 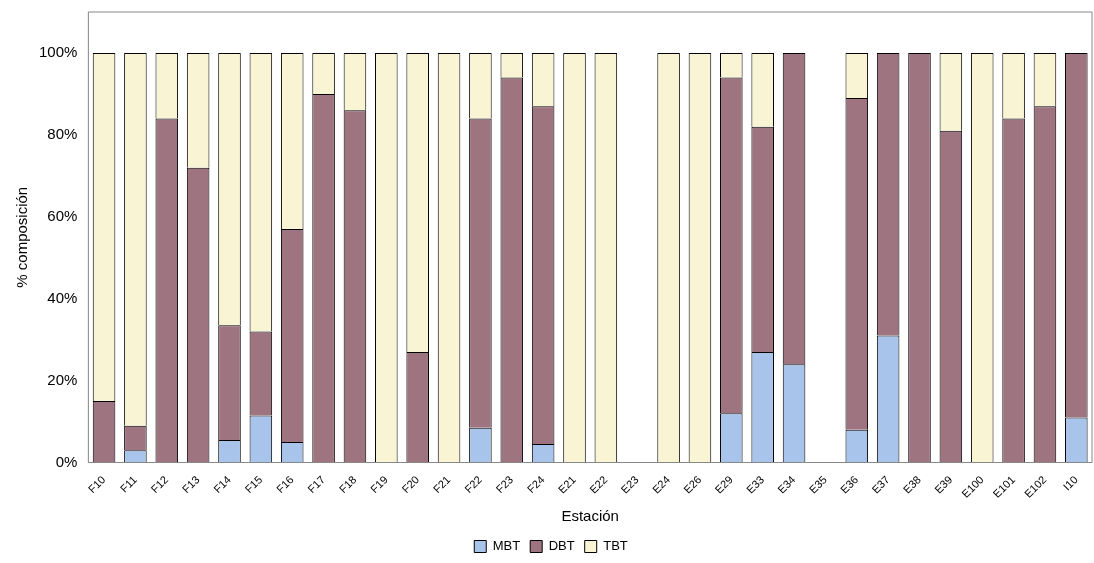 I want to click on y-tick-label: 40%, so click(x=62, y=297).